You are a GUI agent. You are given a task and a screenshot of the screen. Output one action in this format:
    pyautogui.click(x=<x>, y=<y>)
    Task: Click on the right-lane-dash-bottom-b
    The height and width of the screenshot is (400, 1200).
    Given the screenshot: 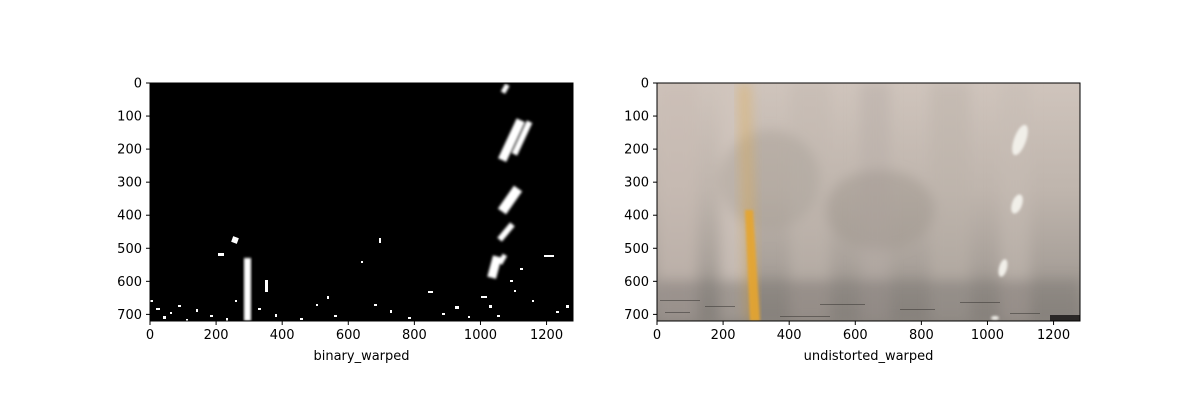 What is the action you would take?
    pyautogui.click(x=502, y=259)
    